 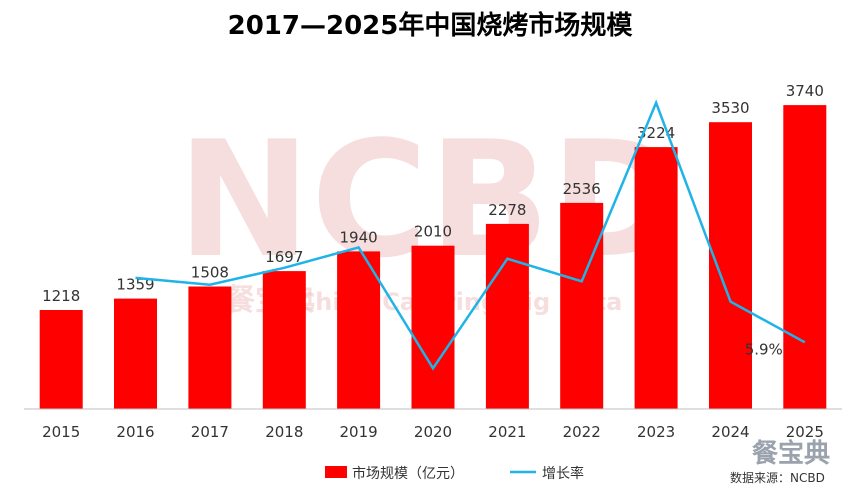 What do you see at coordinates (507, 432) in the screenshot?
I see `x-tick-2021: 2021` at bounding box center [507, 432].